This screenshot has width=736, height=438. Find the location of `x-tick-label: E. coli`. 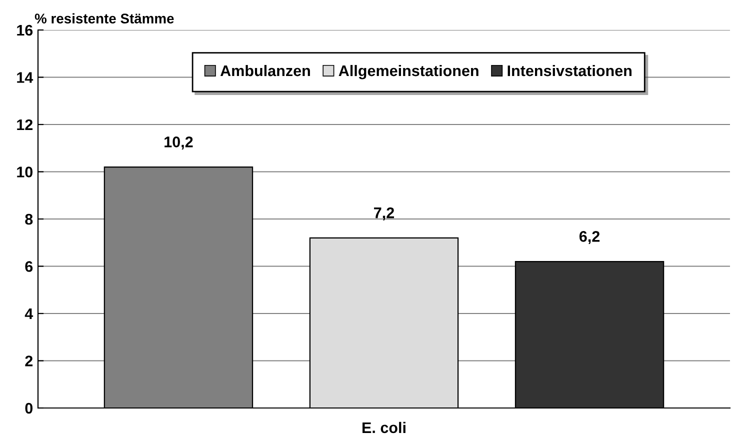

x-tick-label: E. coli is located at coordinates (384, 428).